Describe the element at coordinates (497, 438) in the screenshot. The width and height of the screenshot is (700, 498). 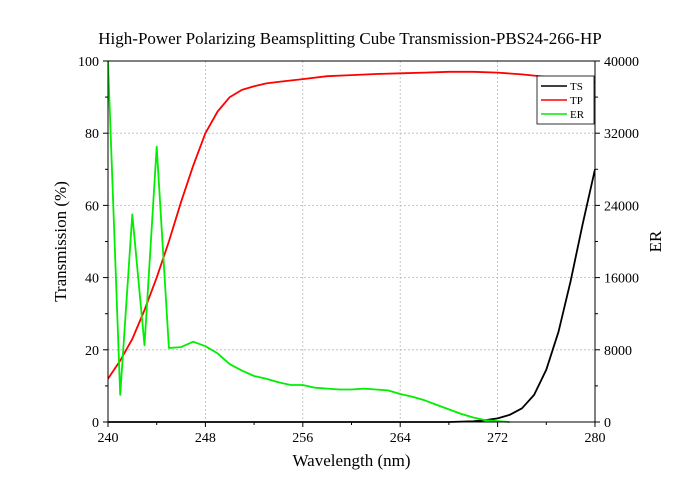
I see `x-tick-label: 272` at that location.